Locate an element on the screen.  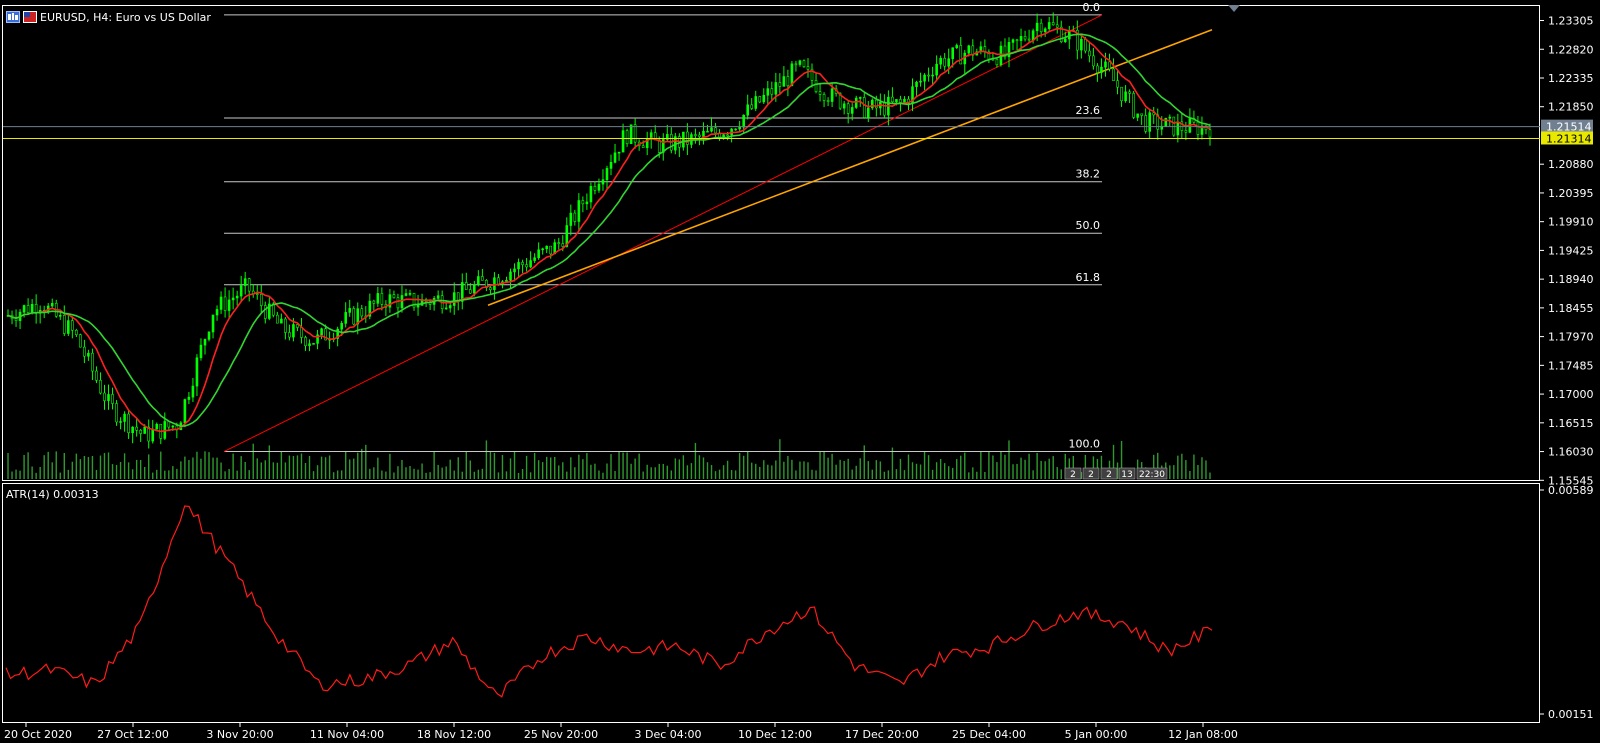
price-tick-label: 1.19425 is located at coordinates (1571, 250).